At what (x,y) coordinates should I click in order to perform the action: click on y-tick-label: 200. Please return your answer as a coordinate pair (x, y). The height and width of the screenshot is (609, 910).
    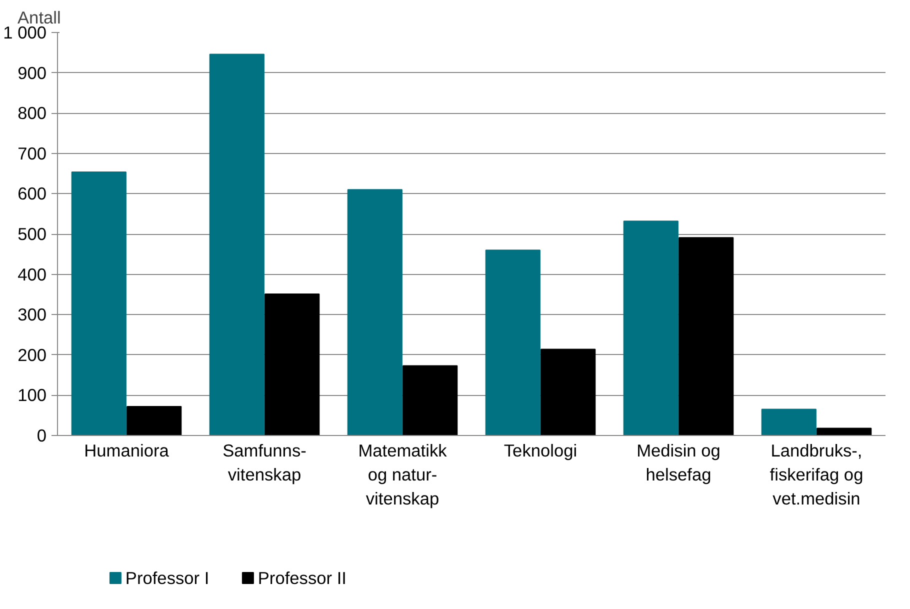
    Looking at the image, I should click on (32, 354).